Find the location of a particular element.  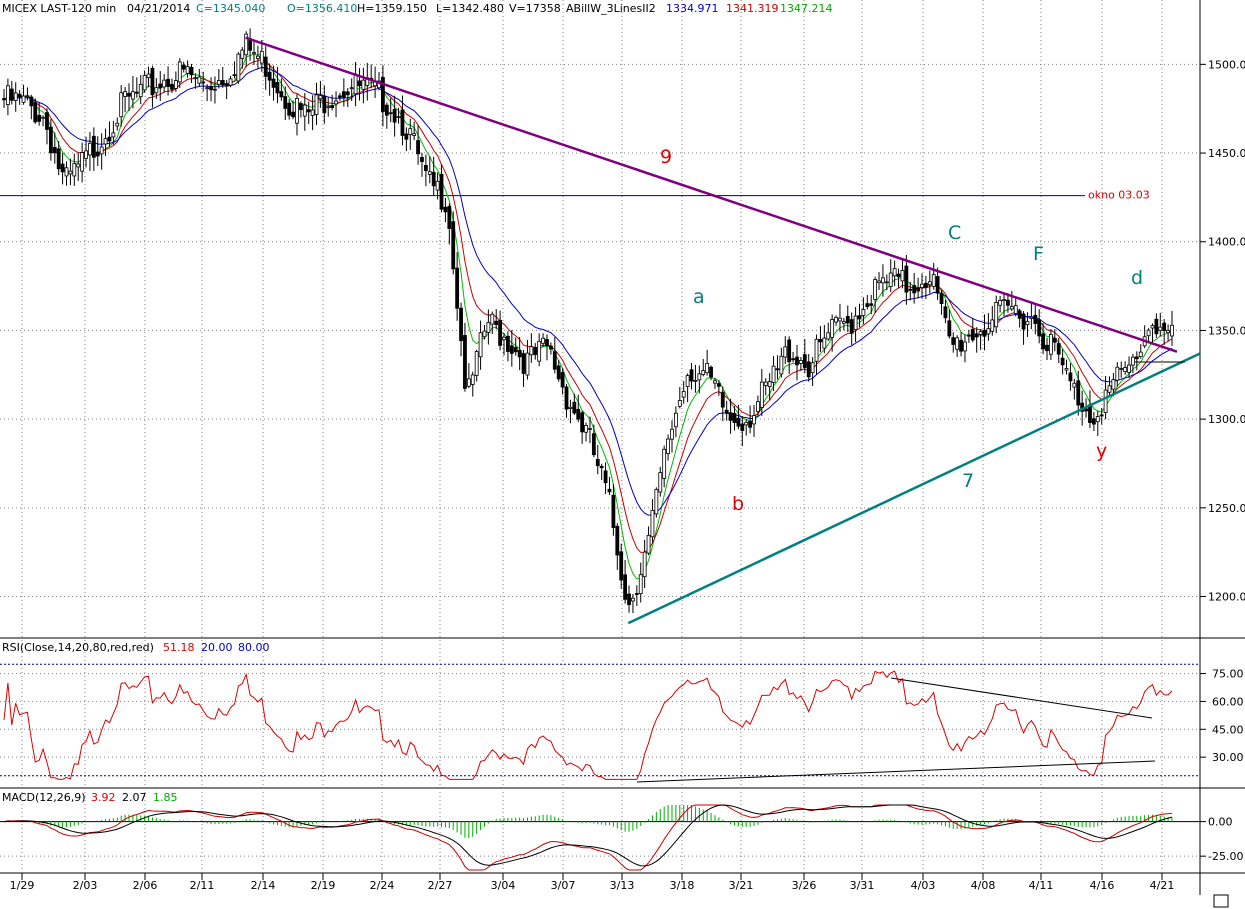

price-tick-label: 1350.00 is located at coordinates (1226, 330).